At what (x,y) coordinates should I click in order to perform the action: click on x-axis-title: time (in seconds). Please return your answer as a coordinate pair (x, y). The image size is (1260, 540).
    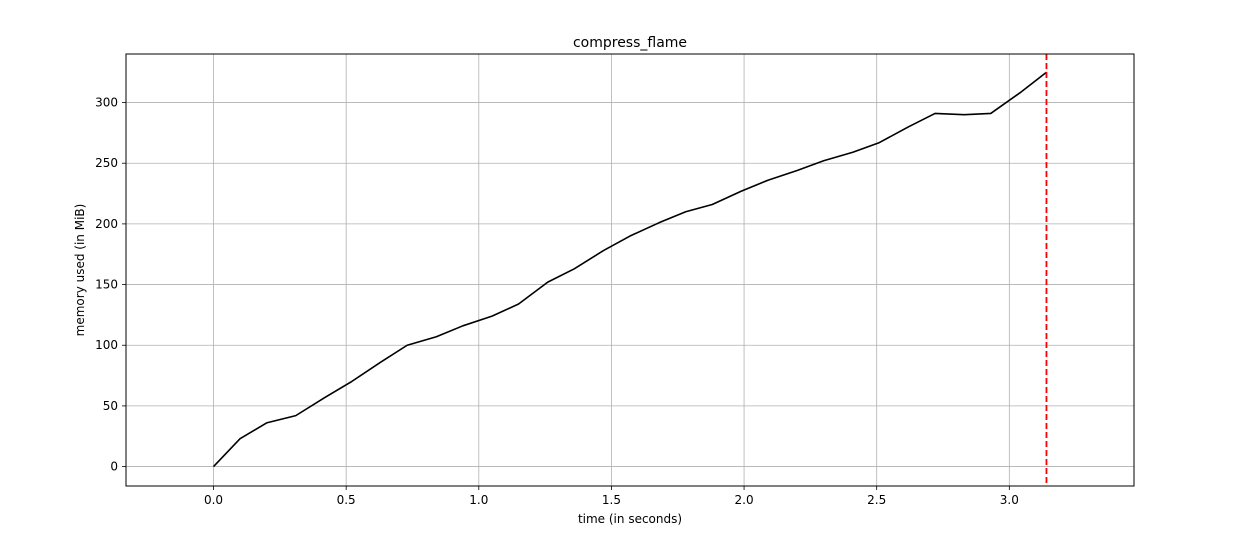
    Looking at the image, I should click on (630, 519).